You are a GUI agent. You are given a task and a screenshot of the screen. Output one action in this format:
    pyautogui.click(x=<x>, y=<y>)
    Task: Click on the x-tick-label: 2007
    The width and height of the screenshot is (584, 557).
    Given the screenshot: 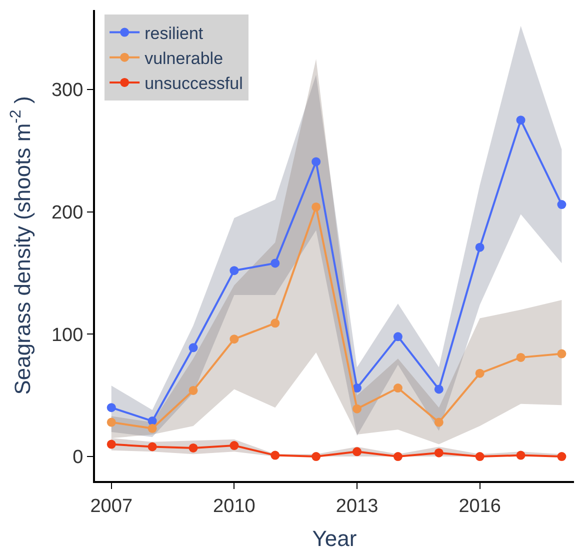 What is the action you would take?
    pyautogui.click(x=111, y=506)
    